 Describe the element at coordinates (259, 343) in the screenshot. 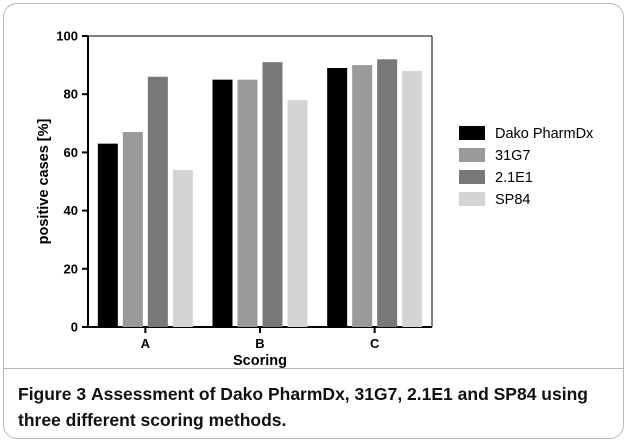

I see `x-tick-label: B` at that location.